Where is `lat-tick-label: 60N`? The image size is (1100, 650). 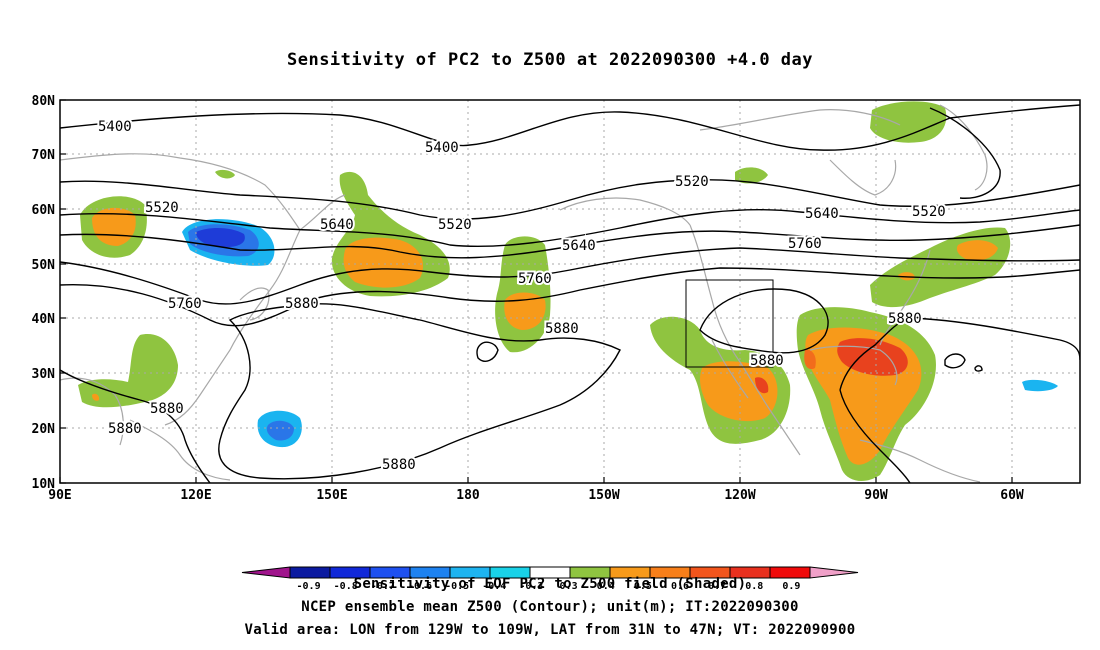 lat-tick-label: 60N is located at coordinates (44, 210).